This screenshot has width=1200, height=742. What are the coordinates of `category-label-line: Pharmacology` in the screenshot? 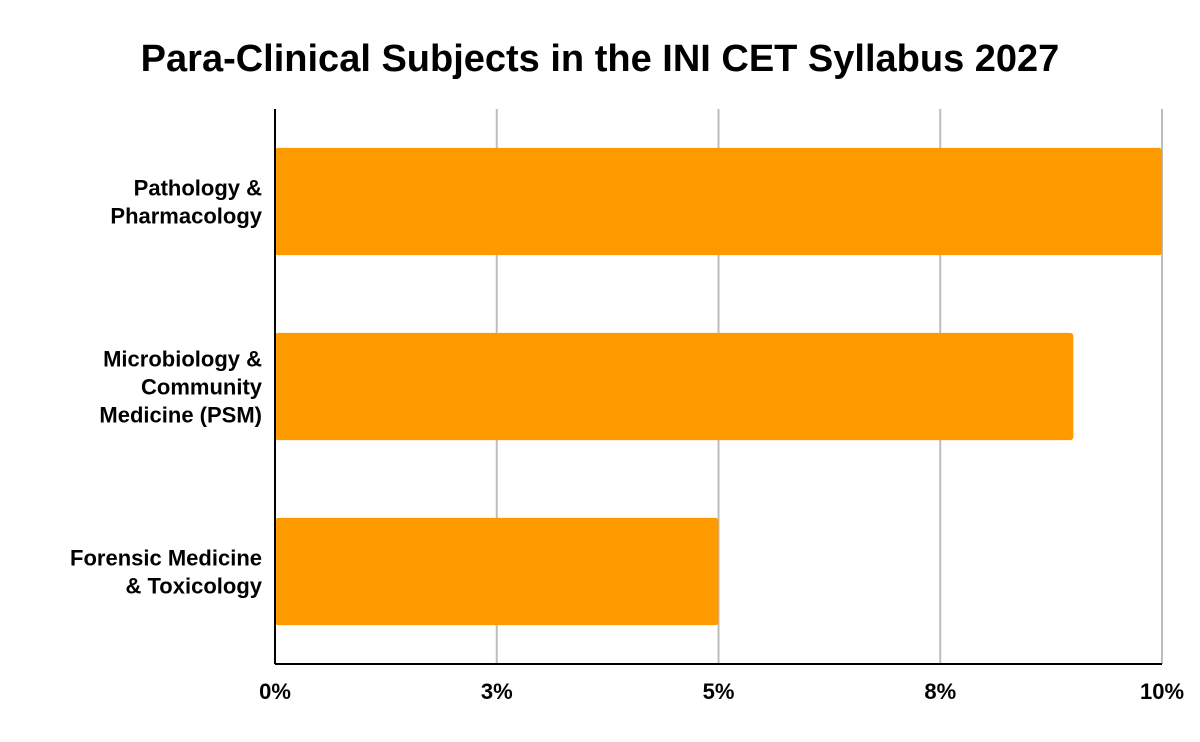 It's located at (186, 216).